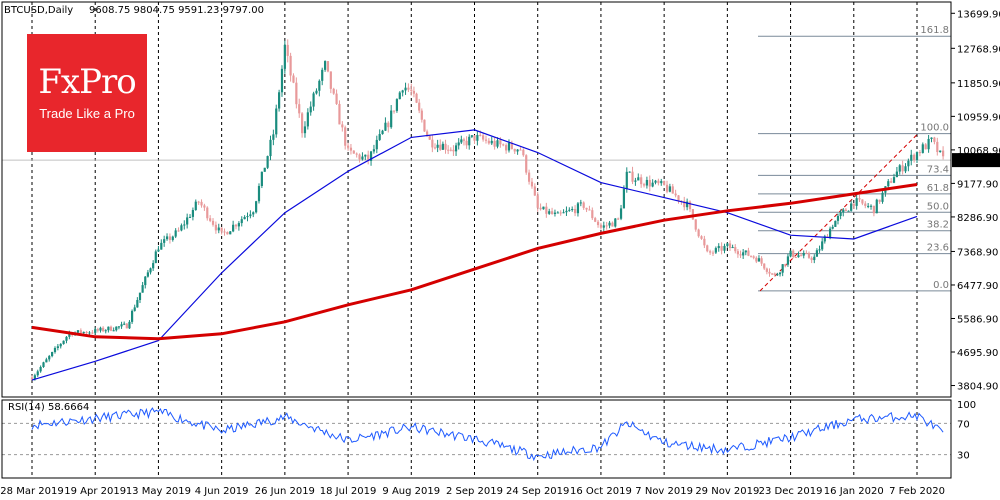  Describe the element at coordinates (487, 434) in the screenshot. I see `rsi-line` at that location.